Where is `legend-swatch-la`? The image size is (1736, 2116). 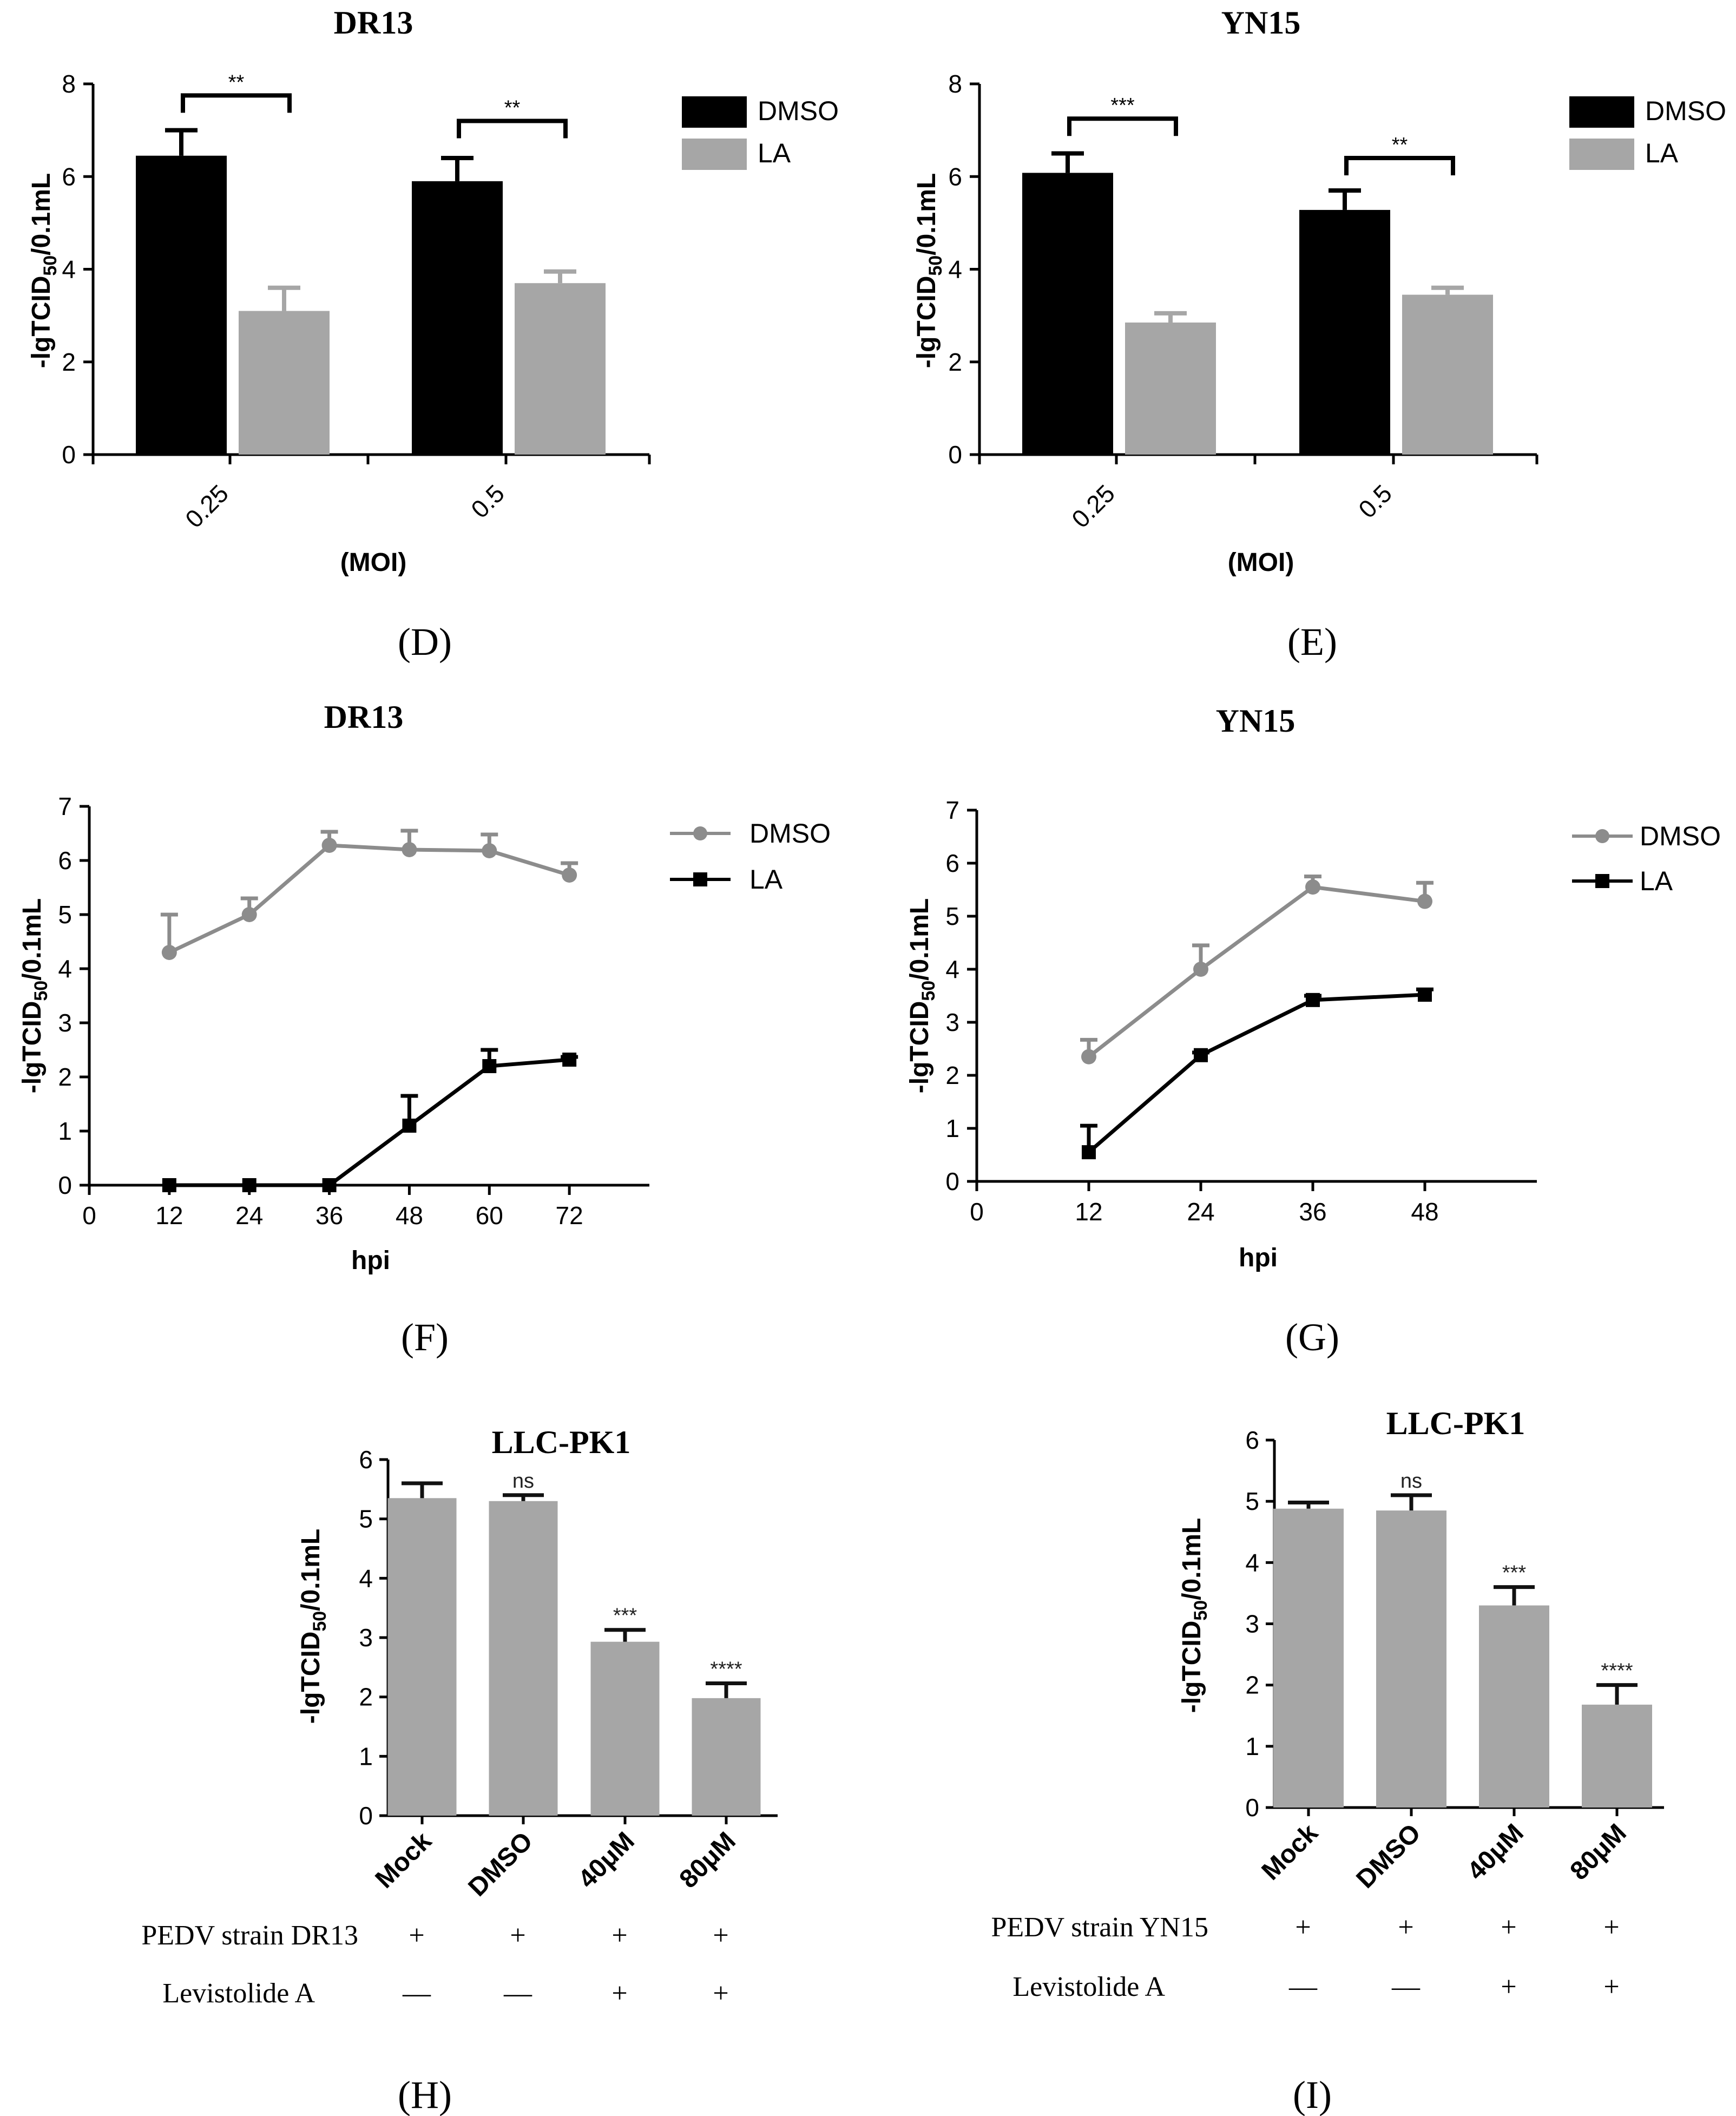
legend-swatch-la is located at coordinates (1602, 154).